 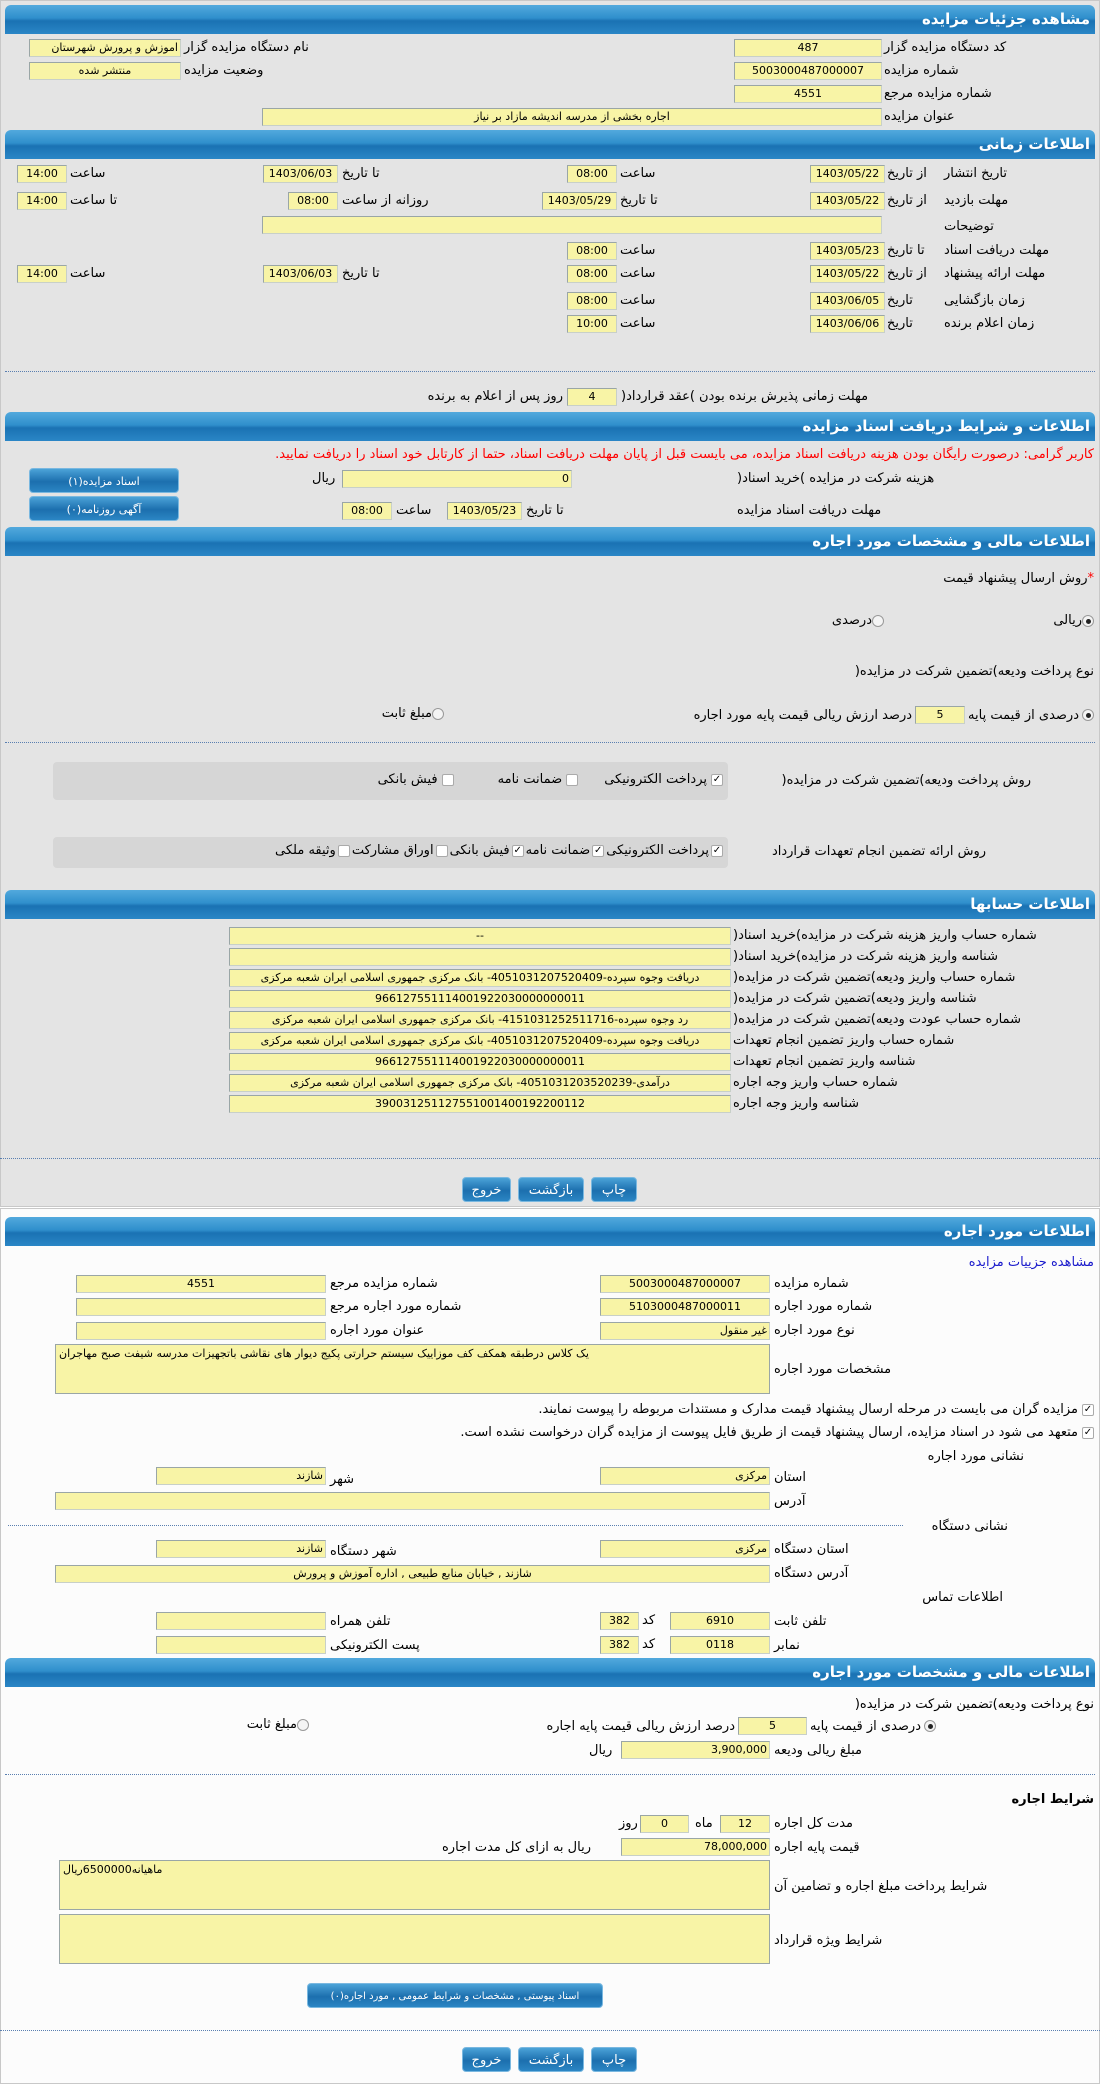 I want to click on checkbox-no-file-offer: ✓, so click(x=1088, y=1432).